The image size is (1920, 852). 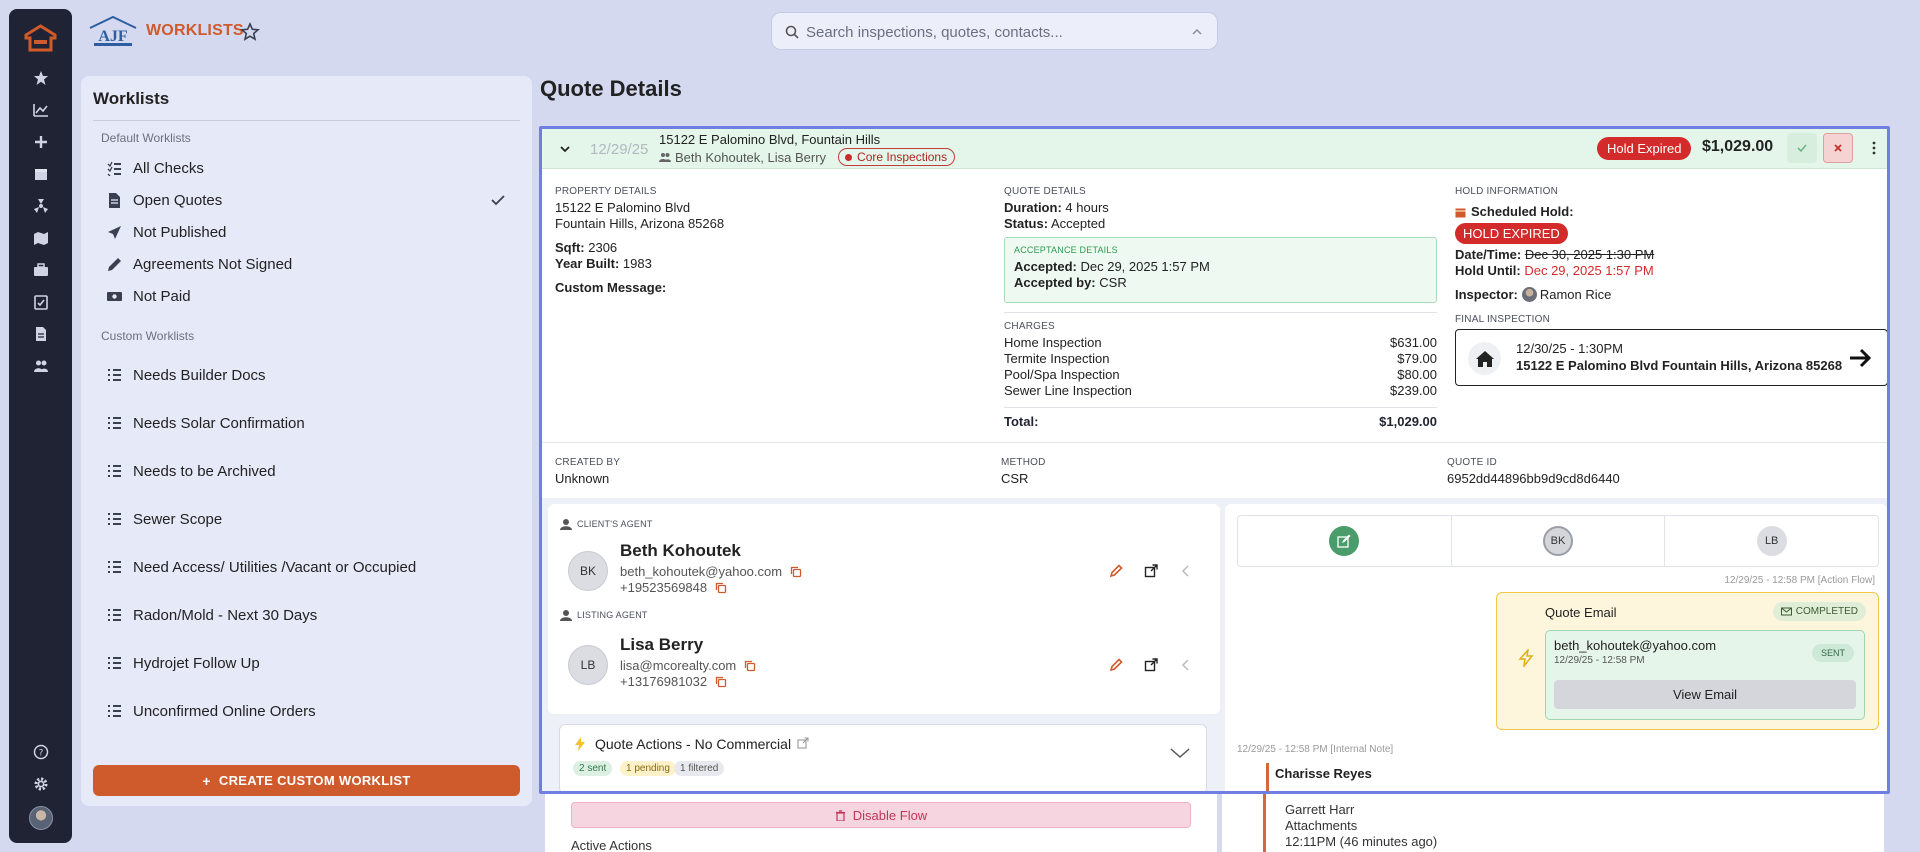 What do you see at coordinates (306, 296) in the screenshot?
I see `worklist-item-not-paid: Not Paid` at bounding box center [306, 296].